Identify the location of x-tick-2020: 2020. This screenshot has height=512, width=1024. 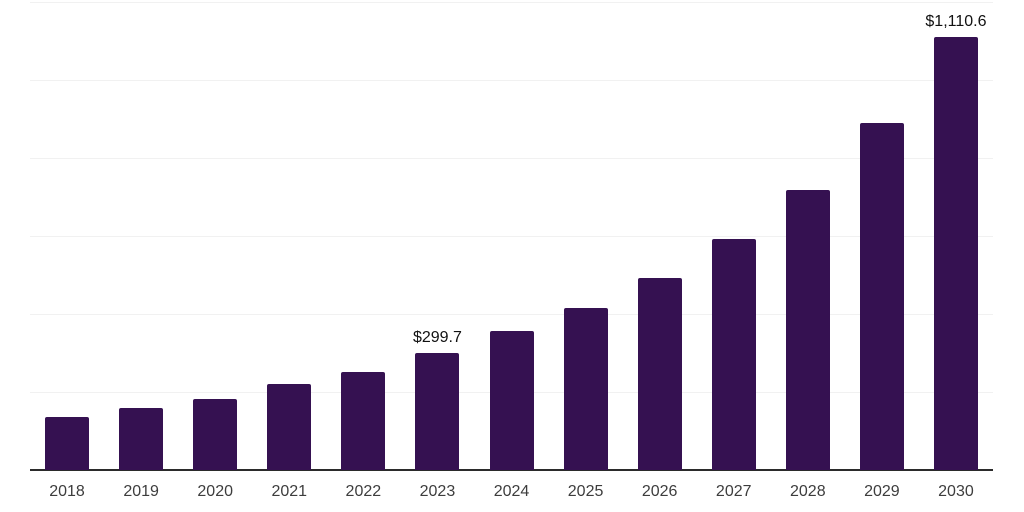
(215, 491).